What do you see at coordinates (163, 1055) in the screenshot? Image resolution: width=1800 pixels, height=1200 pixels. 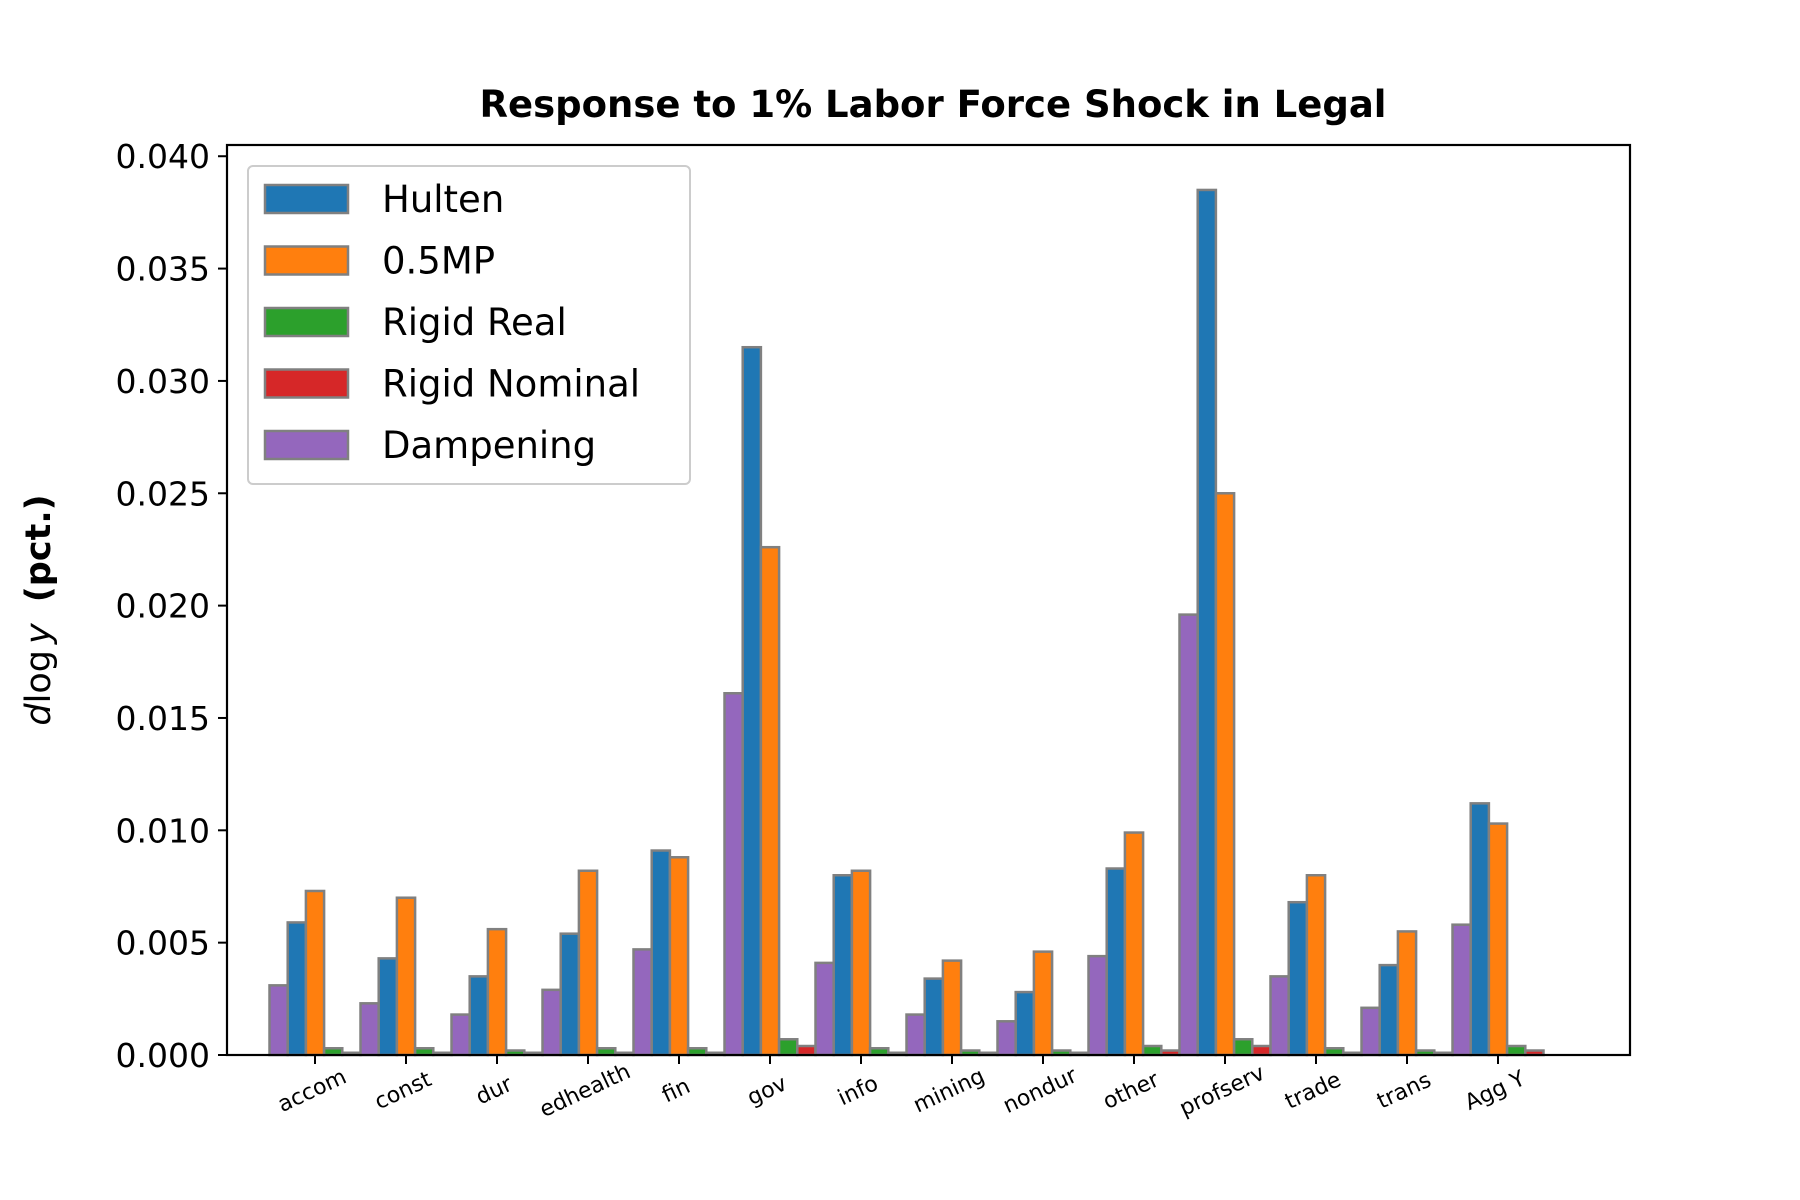 I see `y-tick-label: 0.000` at bounding box center [163, 1055].